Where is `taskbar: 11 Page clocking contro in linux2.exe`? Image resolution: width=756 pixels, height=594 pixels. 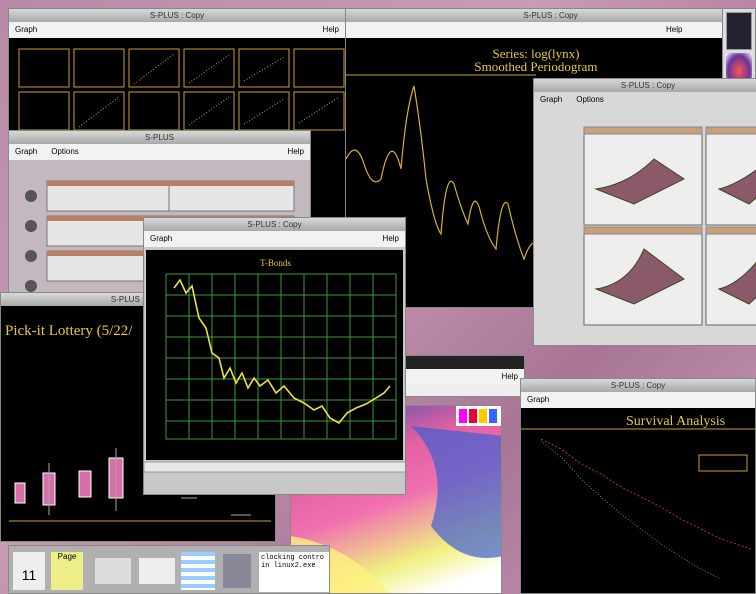 taskbar: 11 Page clocking contro in linux2.exe is located at coordinates (169, 569).